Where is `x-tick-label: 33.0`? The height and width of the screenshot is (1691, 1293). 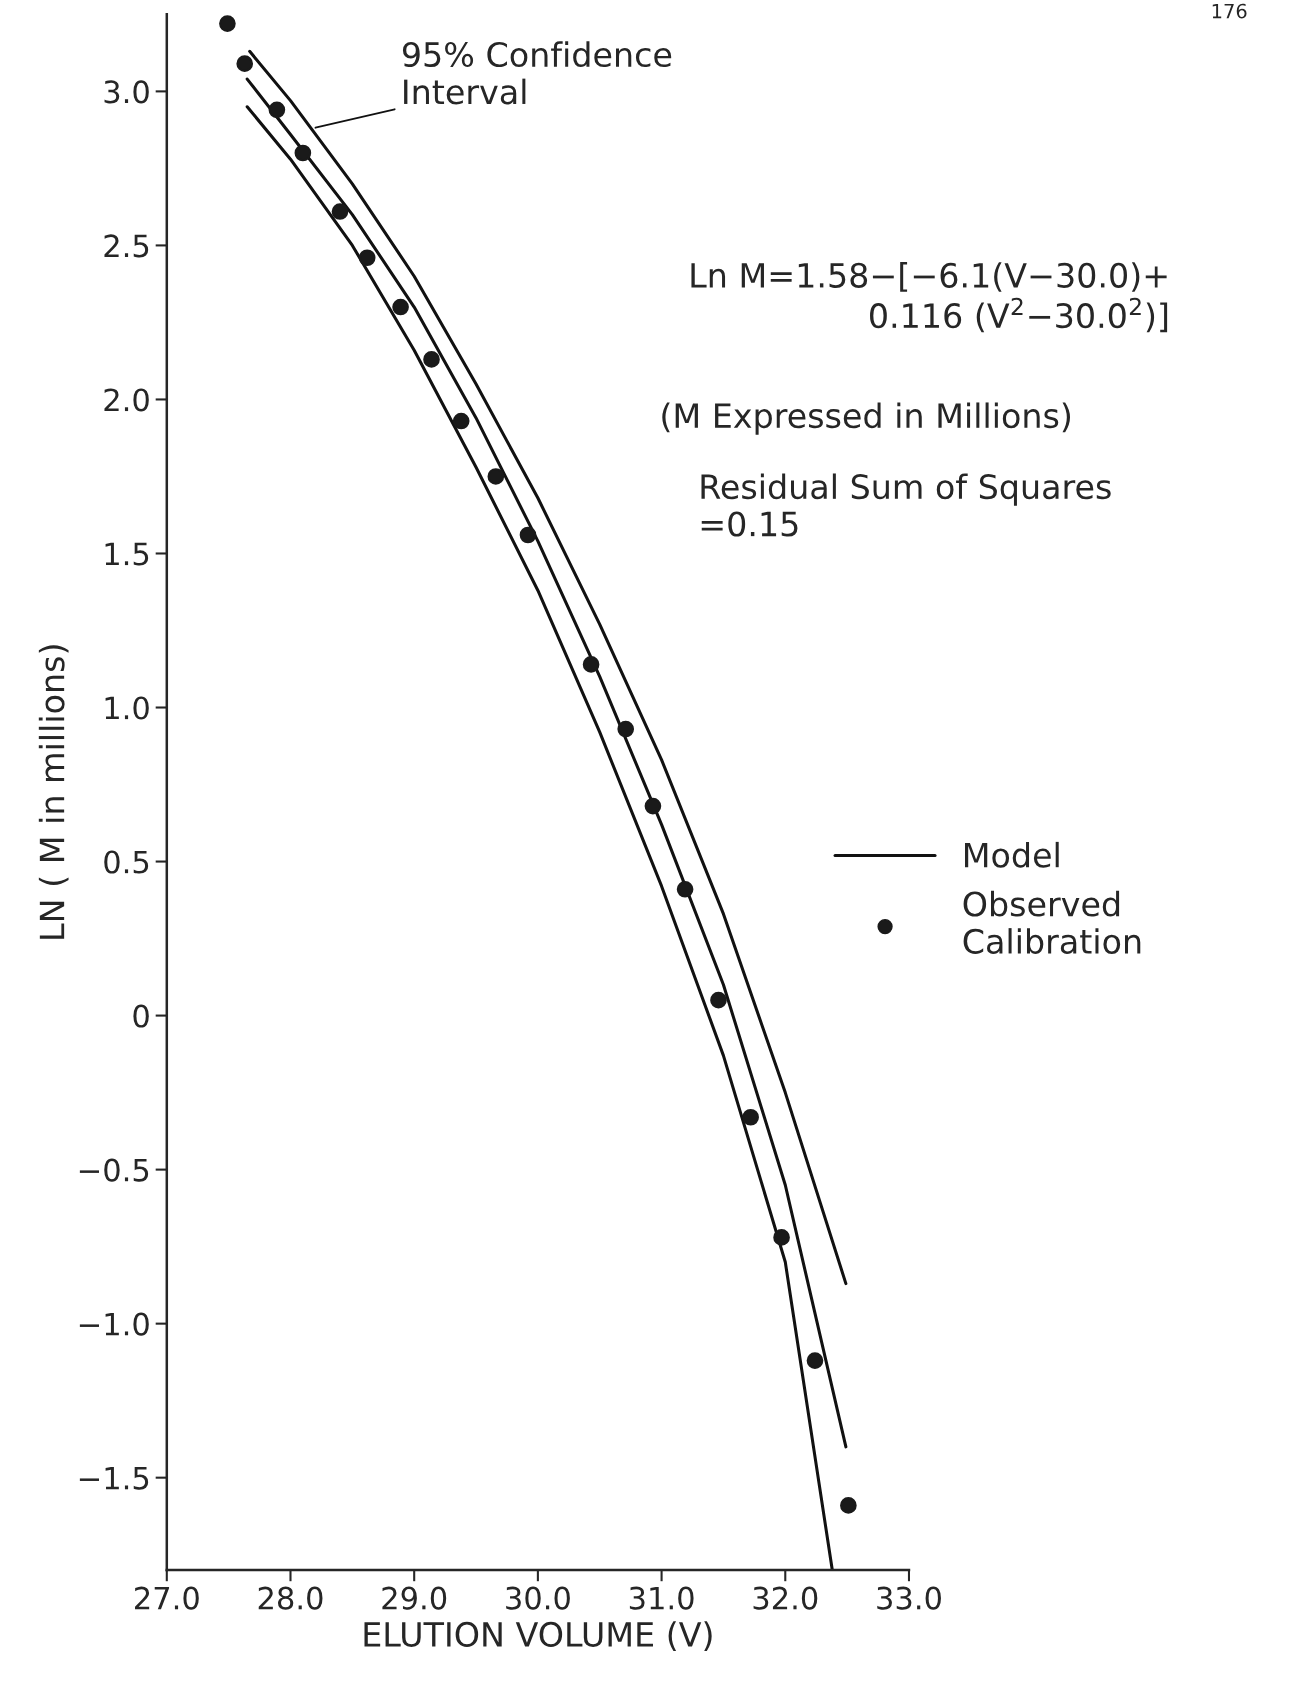
x-tick-label: 33.0 is located at coordinates (909, 1598).